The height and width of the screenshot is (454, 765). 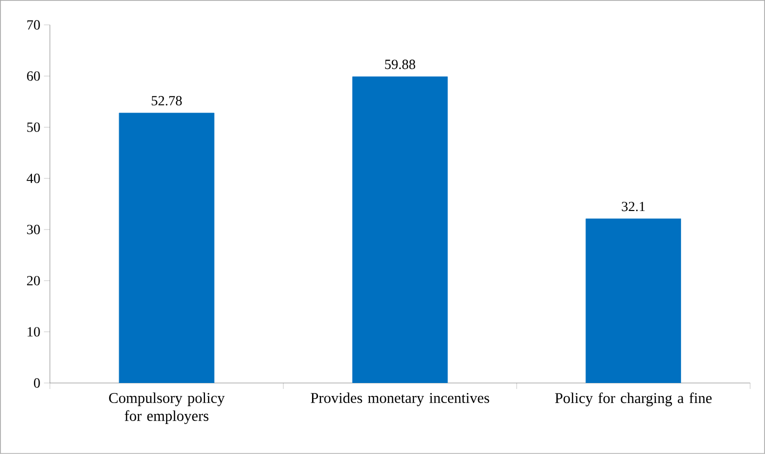 I want to click on y-tick-label: 50, so click(x=33, y=127).